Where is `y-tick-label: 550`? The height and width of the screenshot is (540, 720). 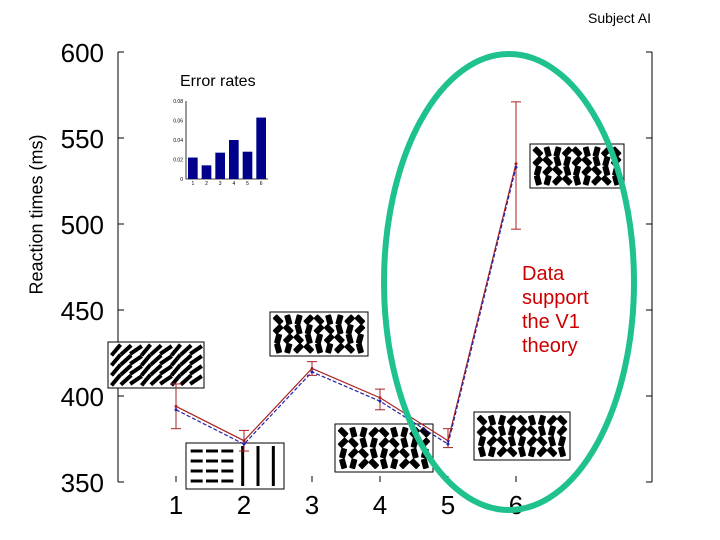 y-tick-label: 550 is located at coordinates (82, 139).